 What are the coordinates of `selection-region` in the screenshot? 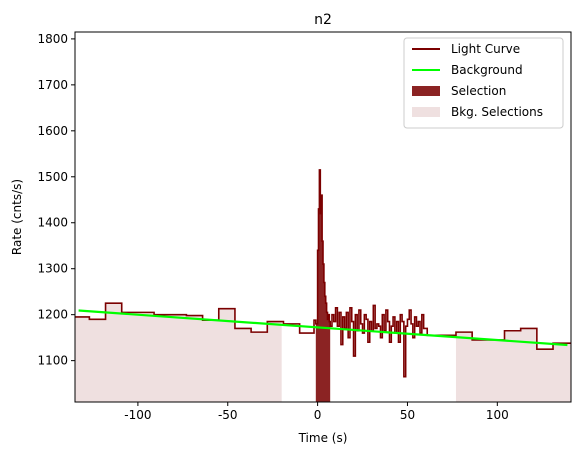 It's located at (323, 285).